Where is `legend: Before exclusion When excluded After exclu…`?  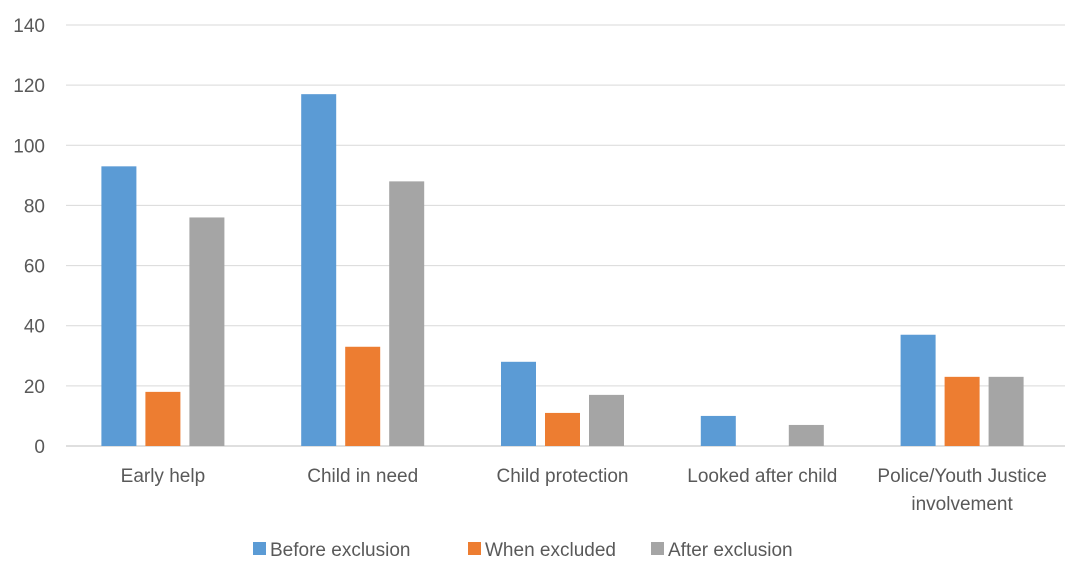 legend: Before exclusion When excluded After exclu… is located at coordinates (523, 550).